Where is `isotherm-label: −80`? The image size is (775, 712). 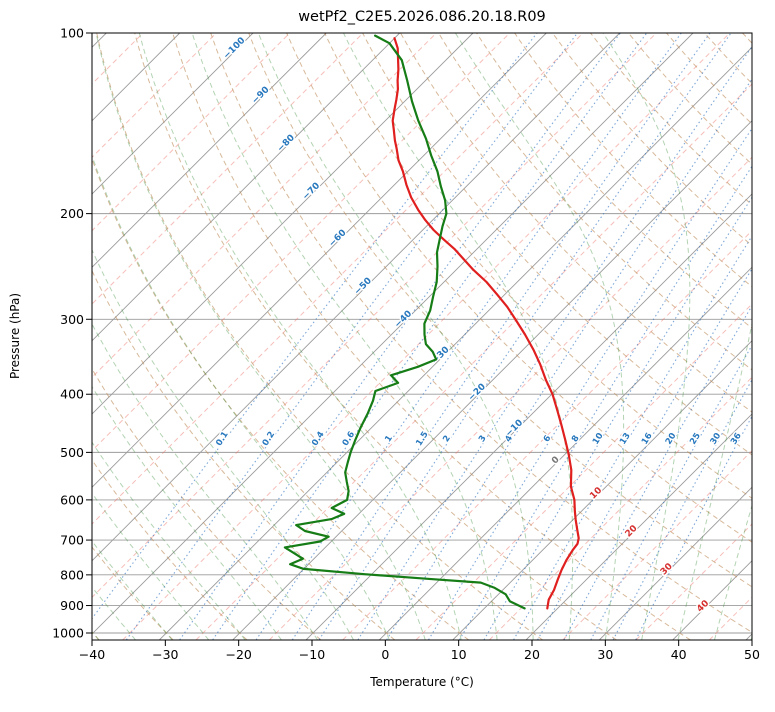 isotherm-label: −80 is located at coordinates (286, 143).